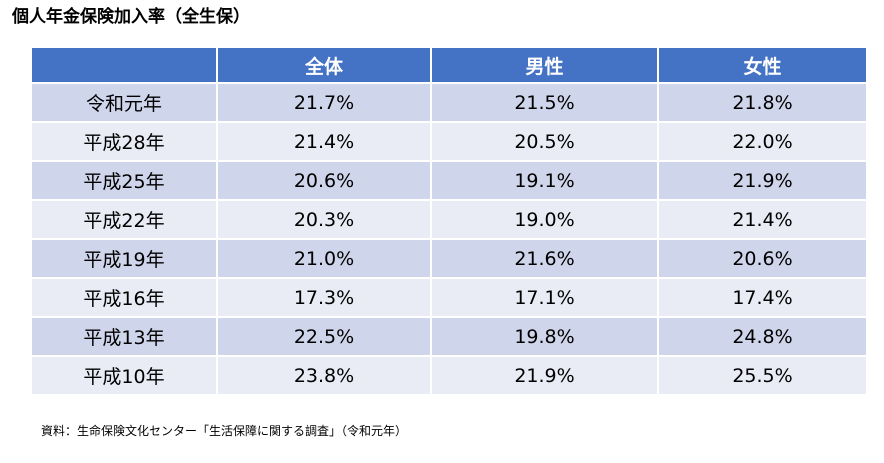 The height and width of the screenshot is (463, 884). I want to click on total-rate-cell: 20.3%, so click(324, 219).